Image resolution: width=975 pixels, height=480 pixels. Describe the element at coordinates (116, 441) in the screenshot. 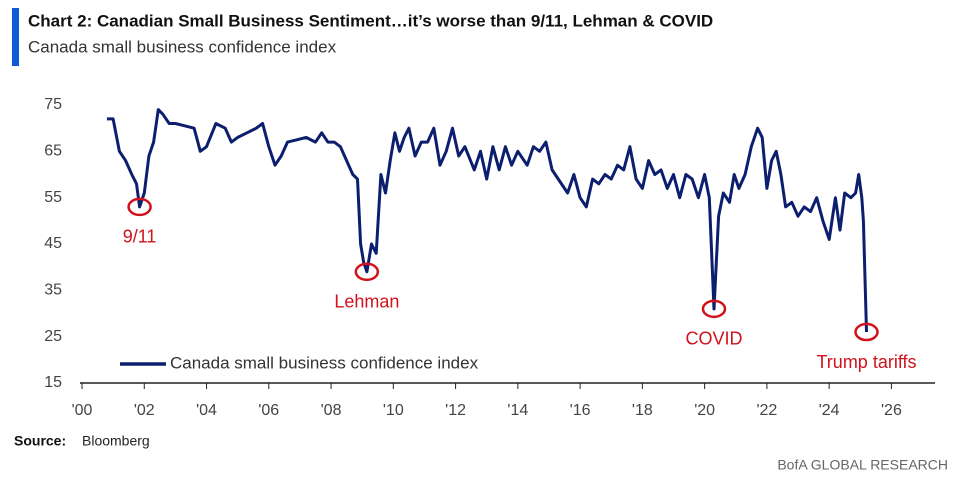

I see `source: Bloomberg` at that location.